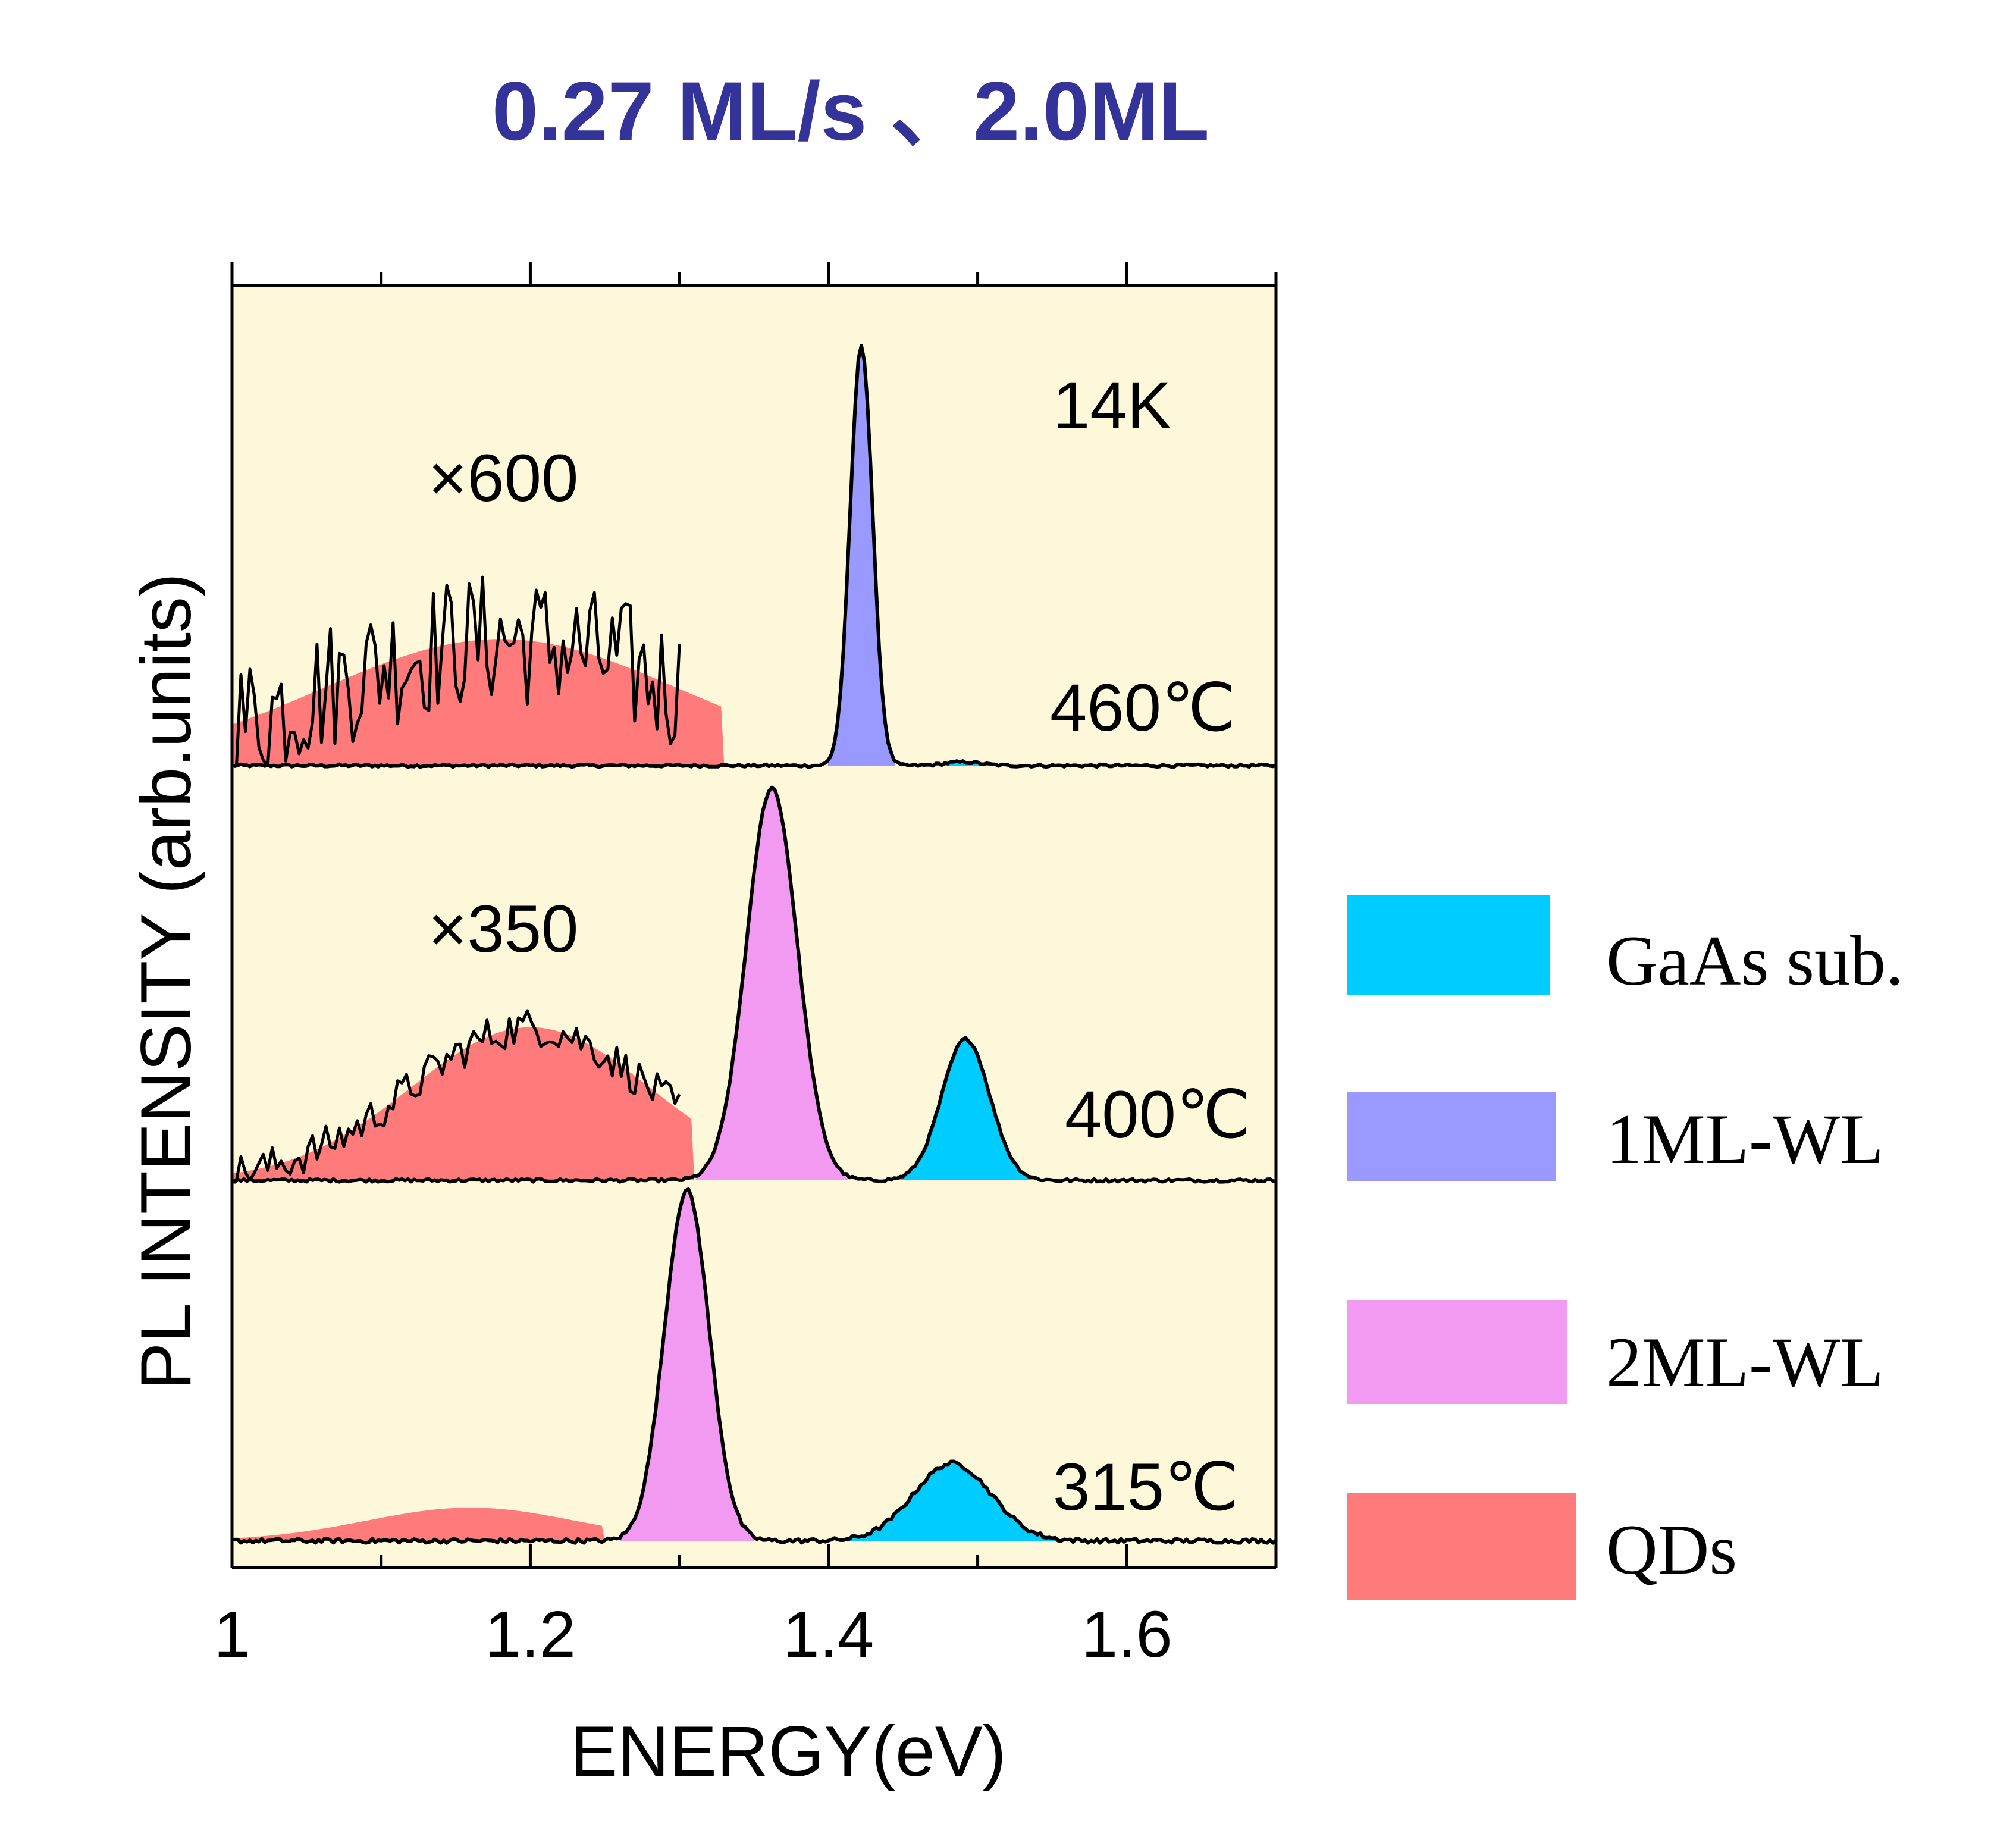 This screenshot has width=2016, height=1824. What do you see at coordinates (1457, 1352) in the screenshot?
I see `legend-swatch-2ml-wl` at bounding box center [1457, 1352].